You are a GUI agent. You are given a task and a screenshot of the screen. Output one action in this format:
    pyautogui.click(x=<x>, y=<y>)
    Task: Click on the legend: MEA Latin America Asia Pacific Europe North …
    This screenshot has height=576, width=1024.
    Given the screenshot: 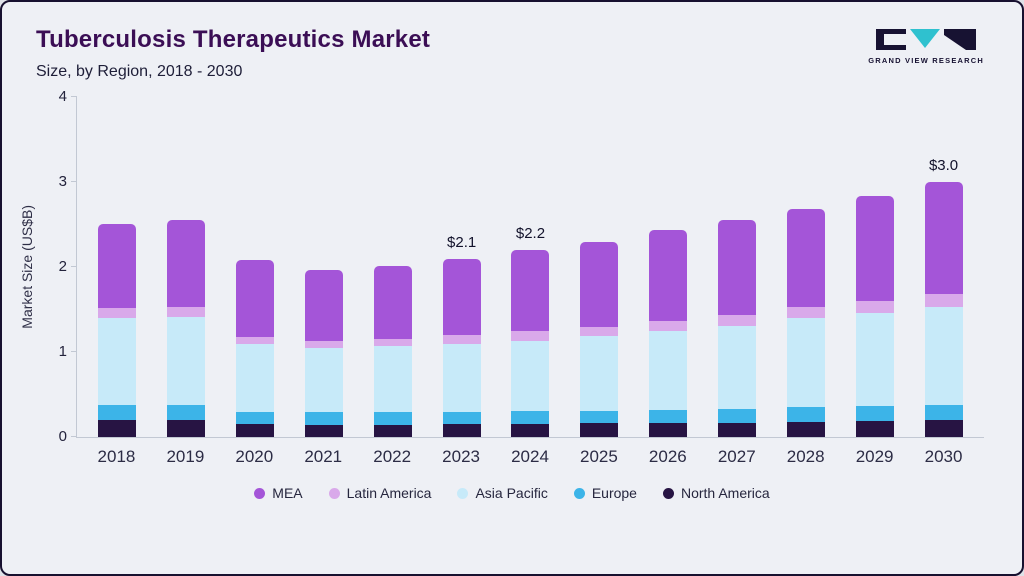 What is the action you would take?
    pyautogui.click(x=512, y=493)
    